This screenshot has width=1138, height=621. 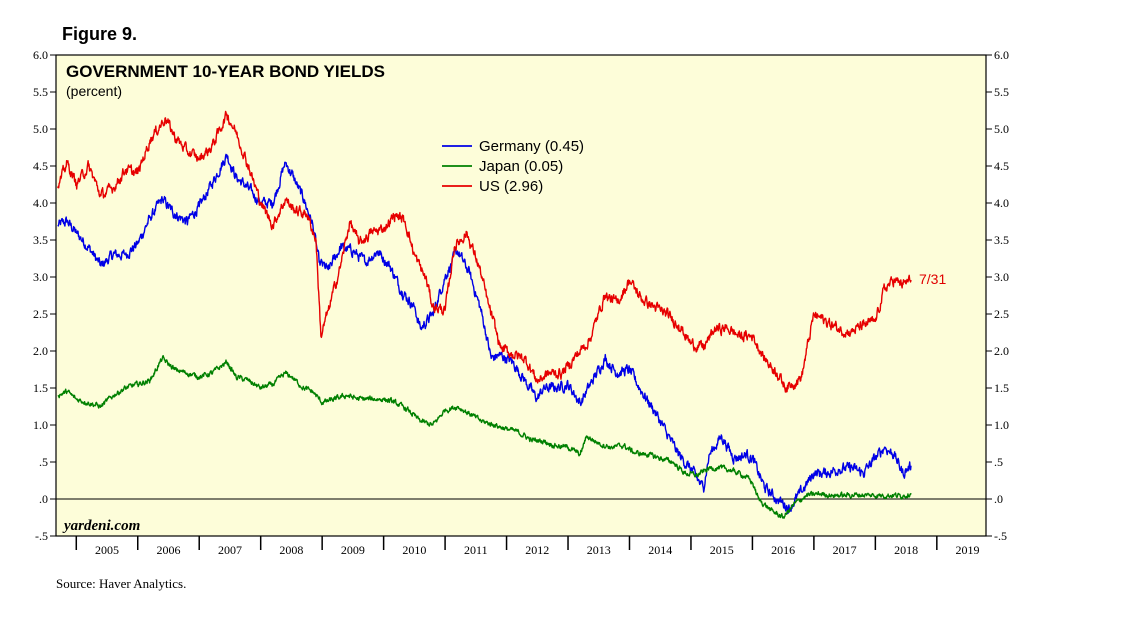 I want to click on y-tick-label-left: .0, so click(x=43, y=499).